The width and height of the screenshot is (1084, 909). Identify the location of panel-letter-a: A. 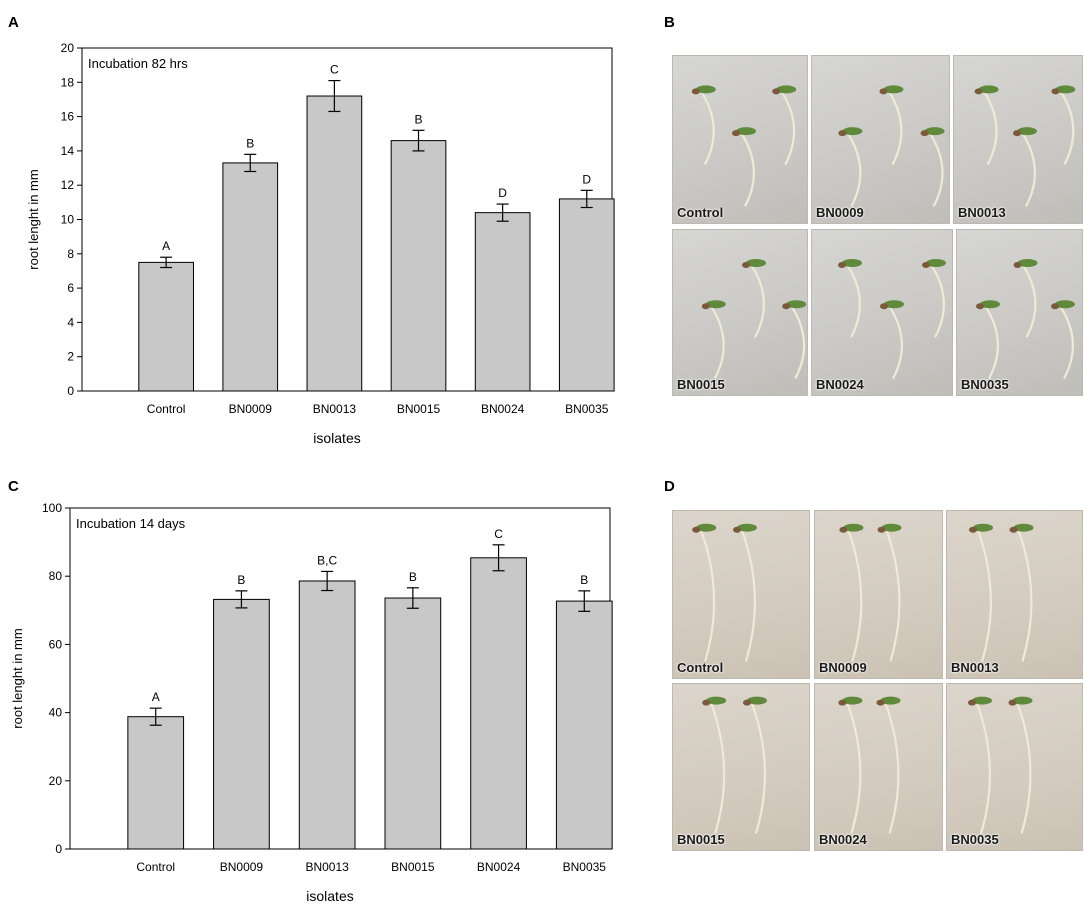
(13, 22).